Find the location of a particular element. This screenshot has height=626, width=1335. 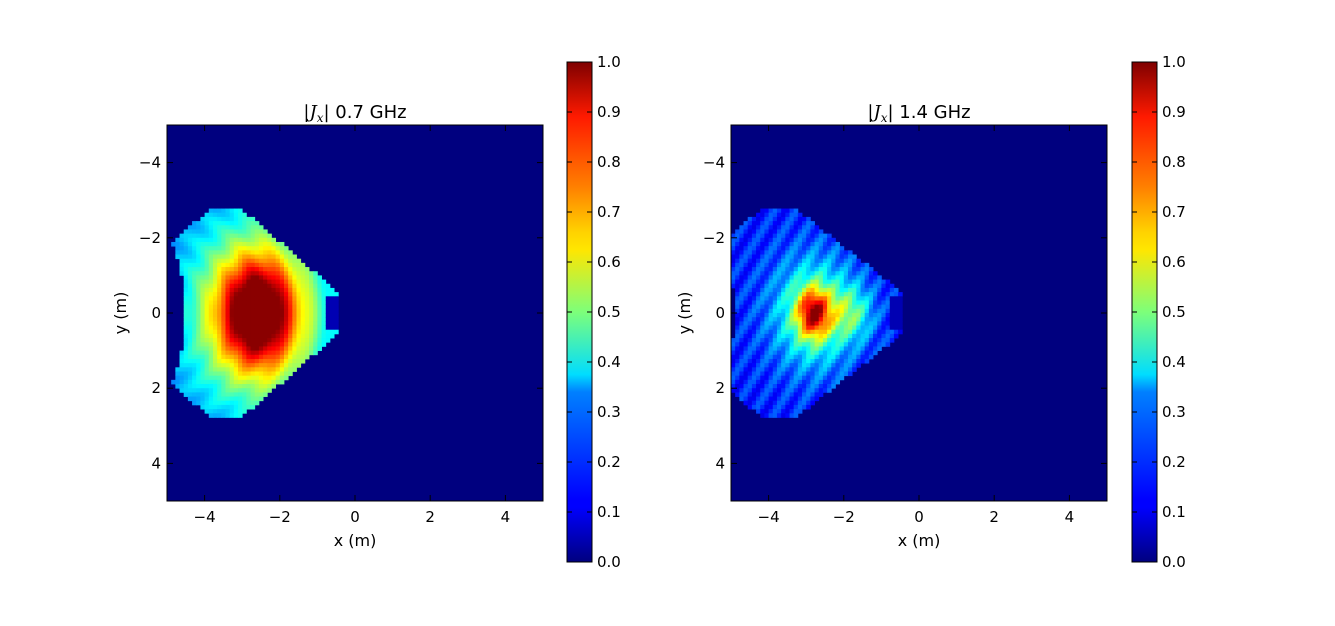

colorbar-tick-label: 0.0 is located at coordinates (609, 562).